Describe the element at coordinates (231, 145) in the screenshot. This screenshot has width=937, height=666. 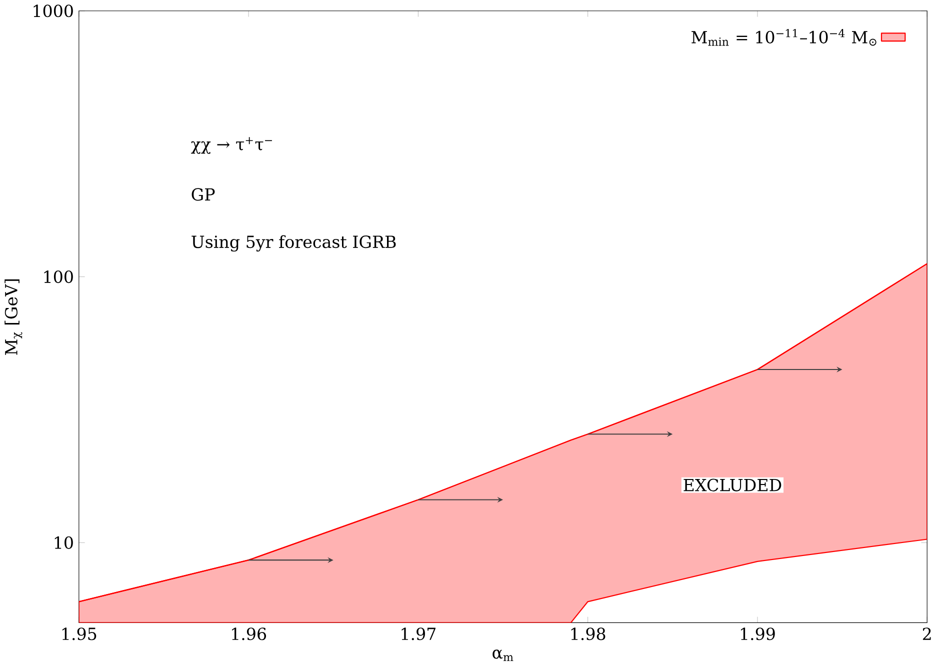
I see `annotation: χχ → τ$^{+}$τ$^{−}$` at that location.